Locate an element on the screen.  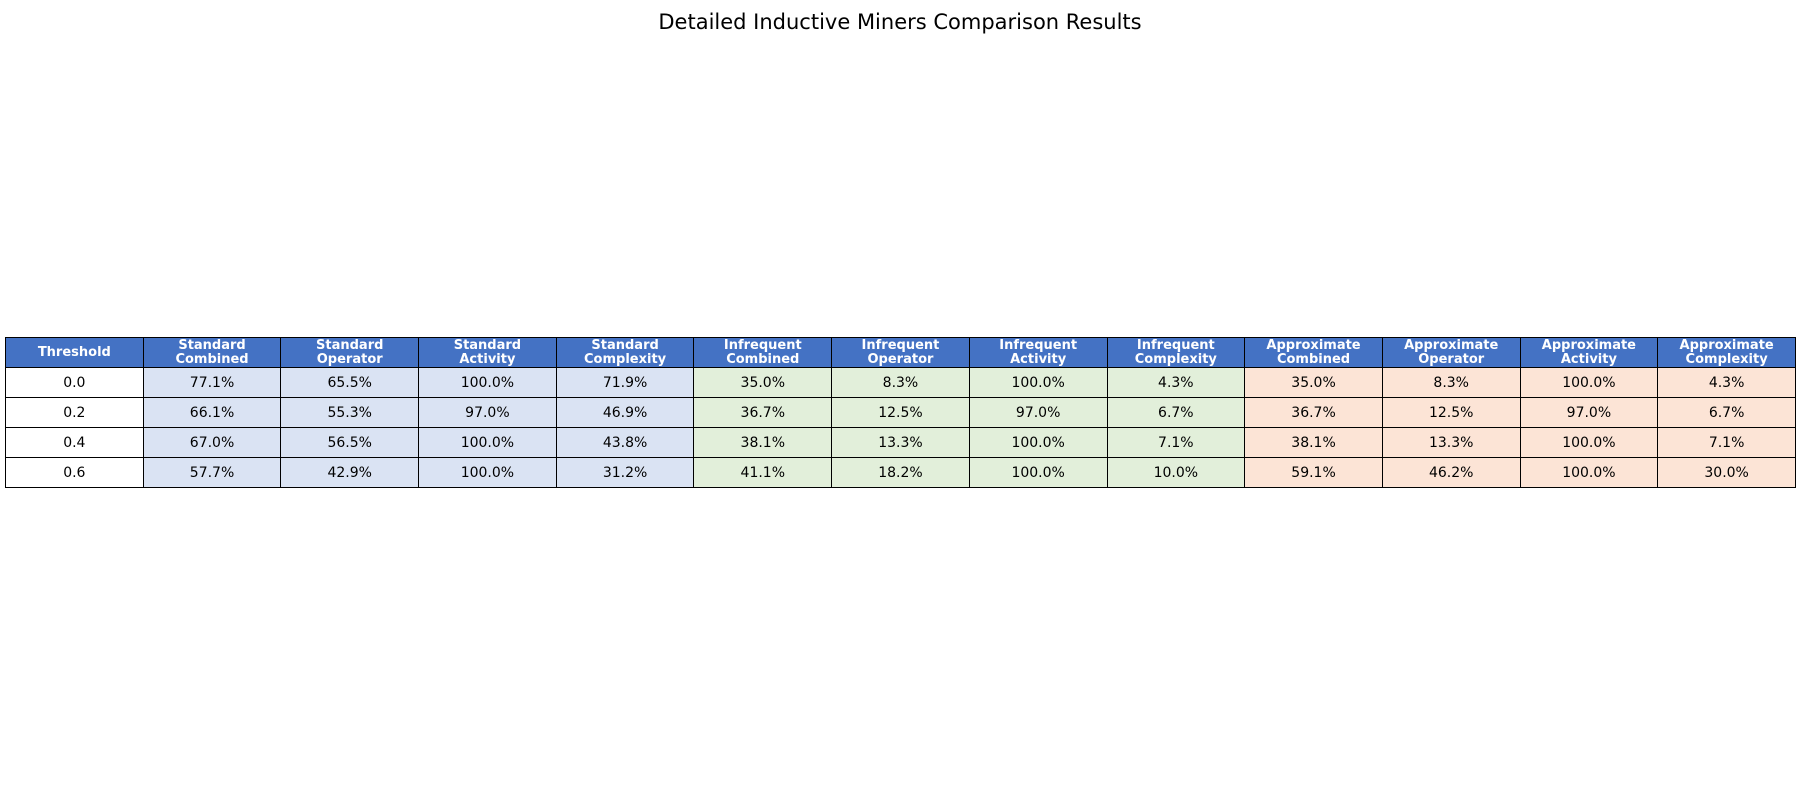
column-header-approximate-complexity: Approximate Complexity is located at coordinates (1726, 352).